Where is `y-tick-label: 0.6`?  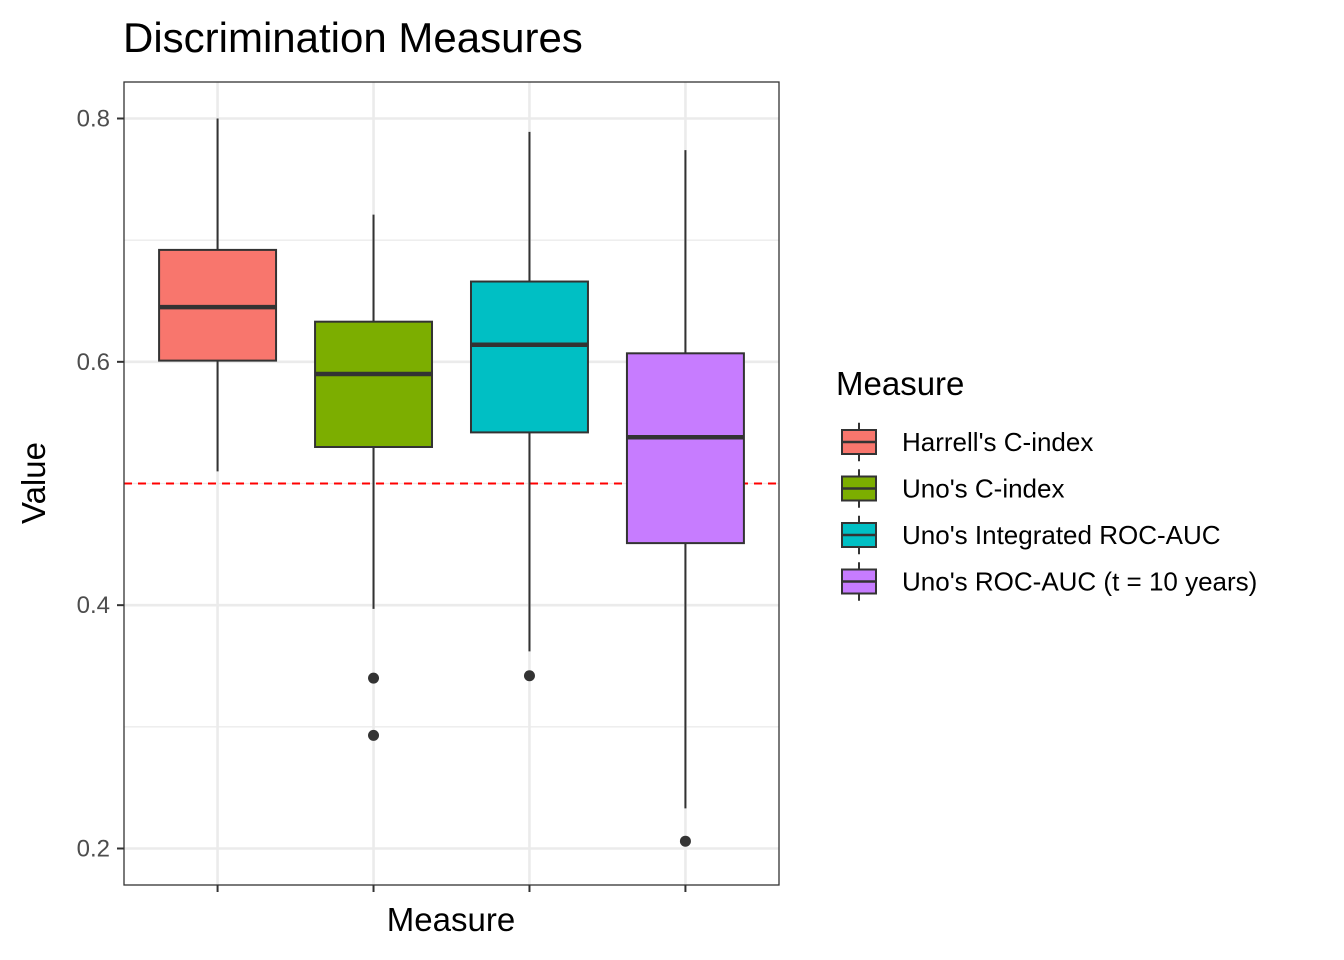 y-tick-label: 0.6 is located at coordinates (93, 362).